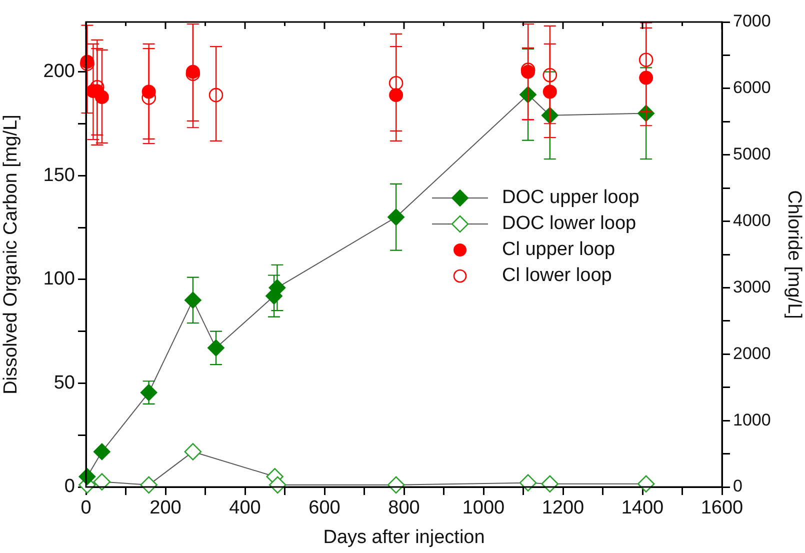 This screenshot has height=553, width=805. I want to click on x-tick-label: 1400, so click(642, 508).